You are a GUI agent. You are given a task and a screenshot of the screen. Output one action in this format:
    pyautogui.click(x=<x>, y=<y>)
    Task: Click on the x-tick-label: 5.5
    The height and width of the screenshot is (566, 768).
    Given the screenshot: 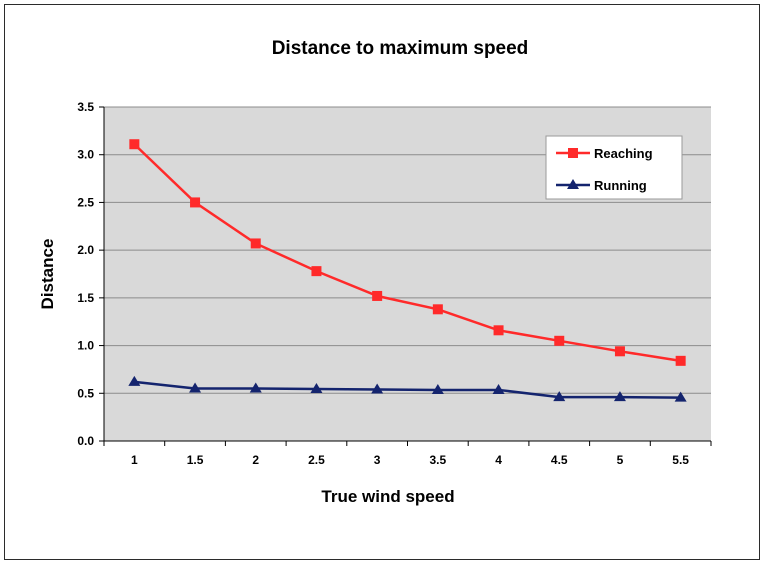 What is the action you would take?
    pyautogui.click(x=680, y=460)
    